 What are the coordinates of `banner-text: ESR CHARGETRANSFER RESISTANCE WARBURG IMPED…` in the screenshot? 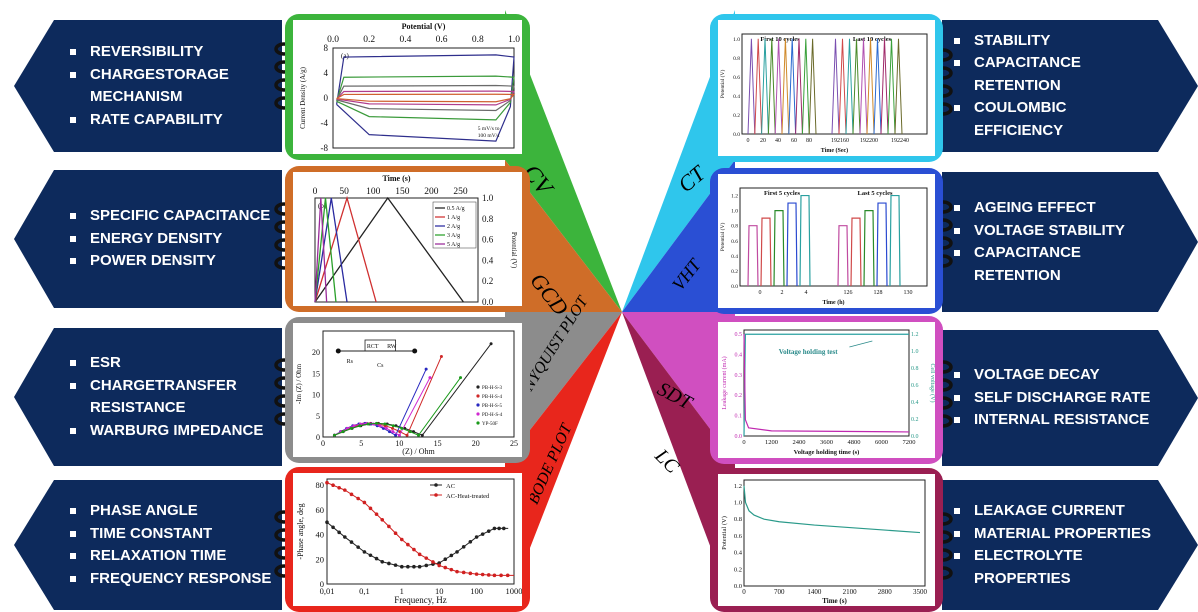 It's located at (169, 397).